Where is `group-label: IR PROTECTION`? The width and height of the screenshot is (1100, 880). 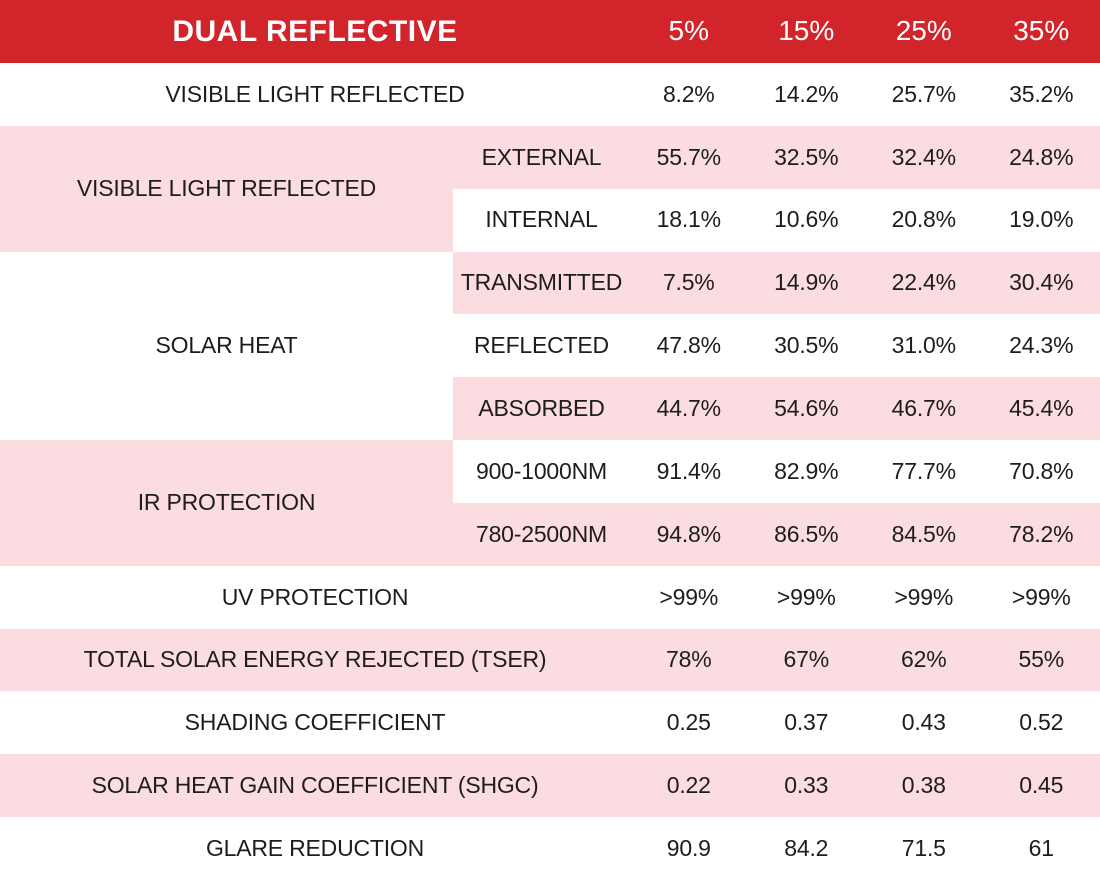
group-label: IR PROTECTION is located at coordinates (226, 503).